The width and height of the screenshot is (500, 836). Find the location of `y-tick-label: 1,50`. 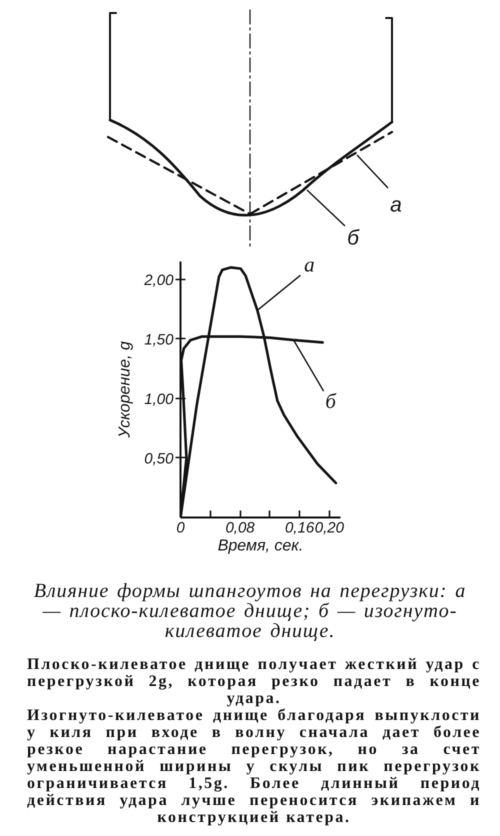

y-tick-label: 1,50 is located at coordinates (159, 339).